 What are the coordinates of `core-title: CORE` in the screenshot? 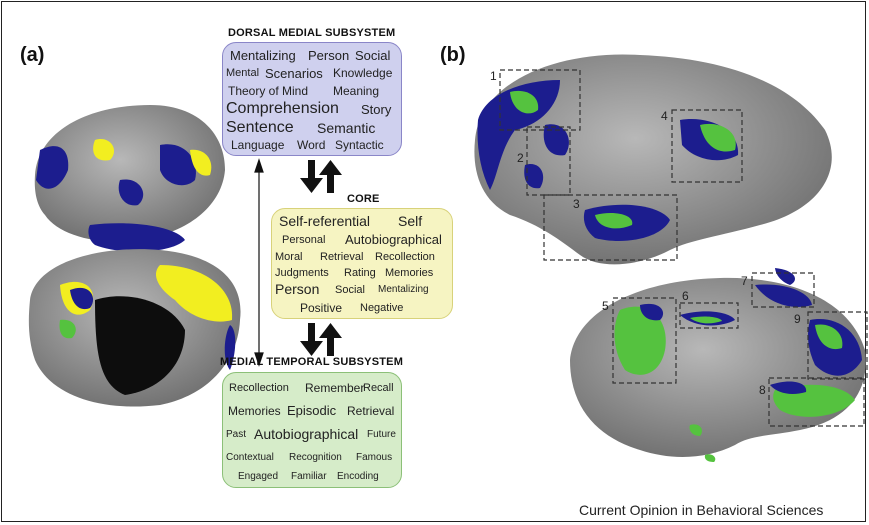 It's located at (363, 199).